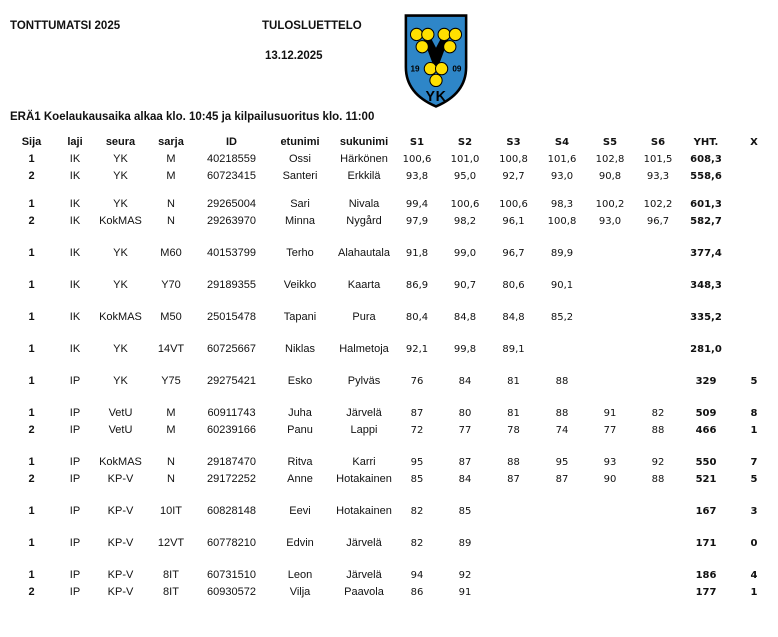 Image resolution: width=778 pixels, height=637 pixels. Describe the element at coordinates (394, 543) in the screenshot. I see `result-row: 1 IP KP-V 12VT 60778210 Edvin Järvelä 82 89 171 0` at that location.